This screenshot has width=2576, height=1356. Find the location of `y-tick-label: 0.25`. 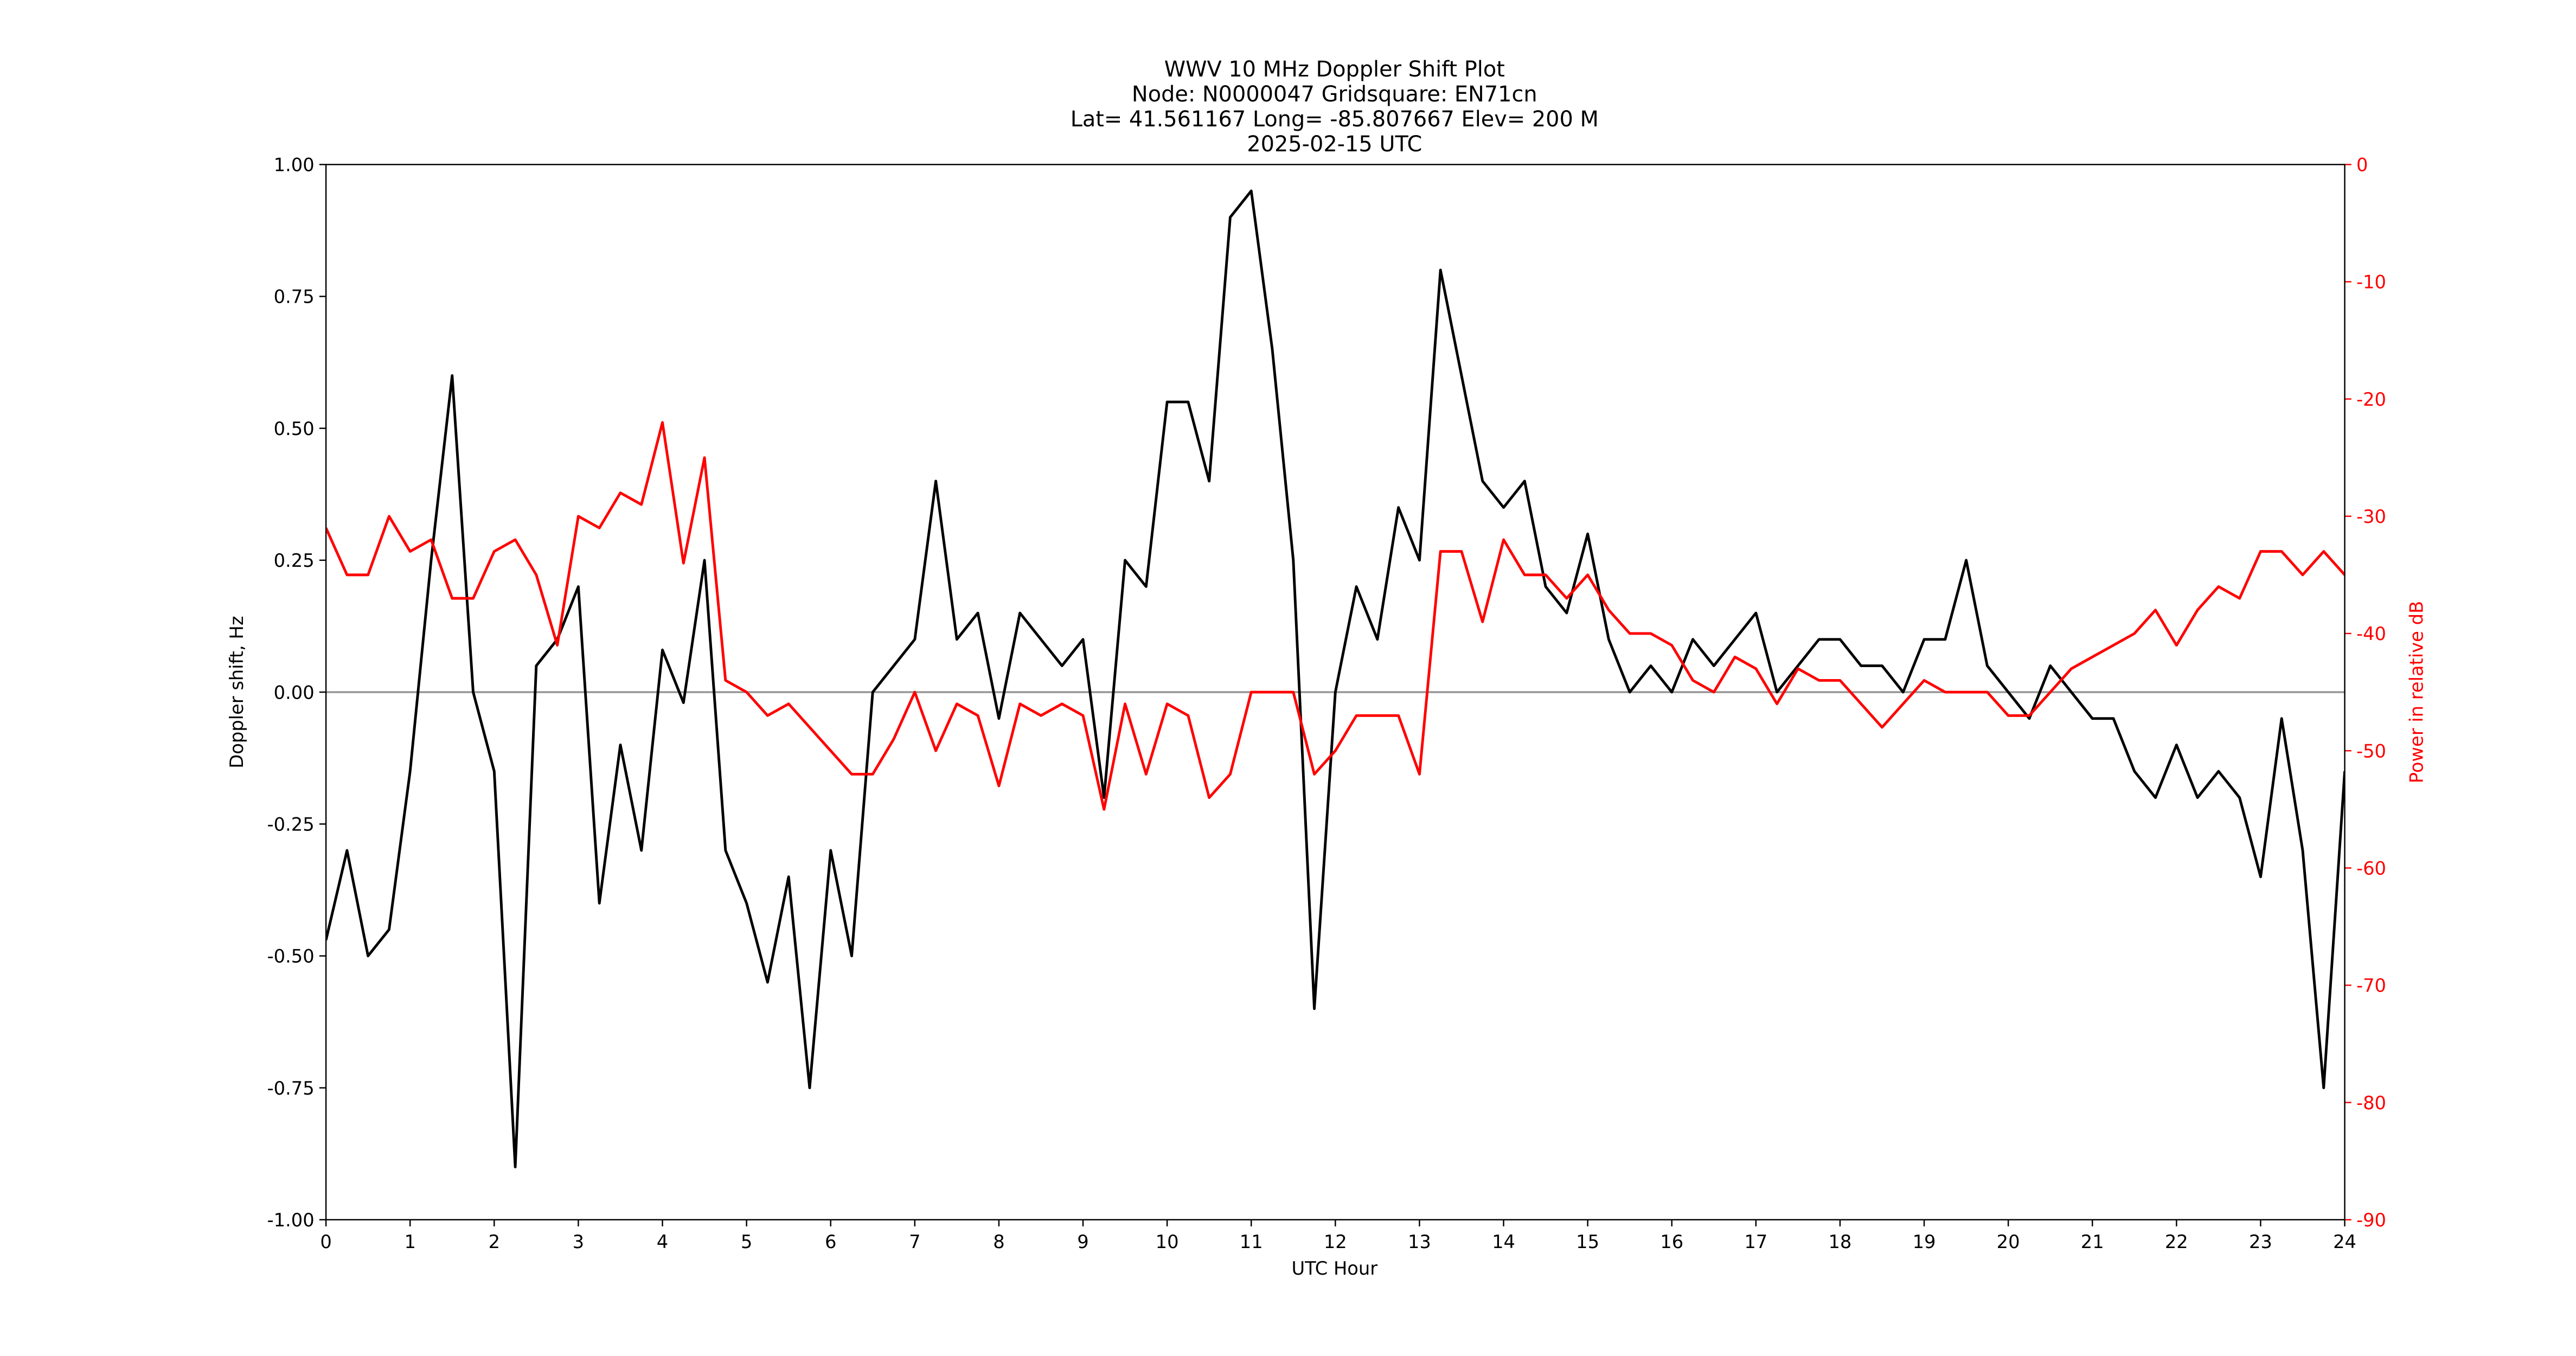

y-tick-label: 0.25 is located at coordinates (294, 560).